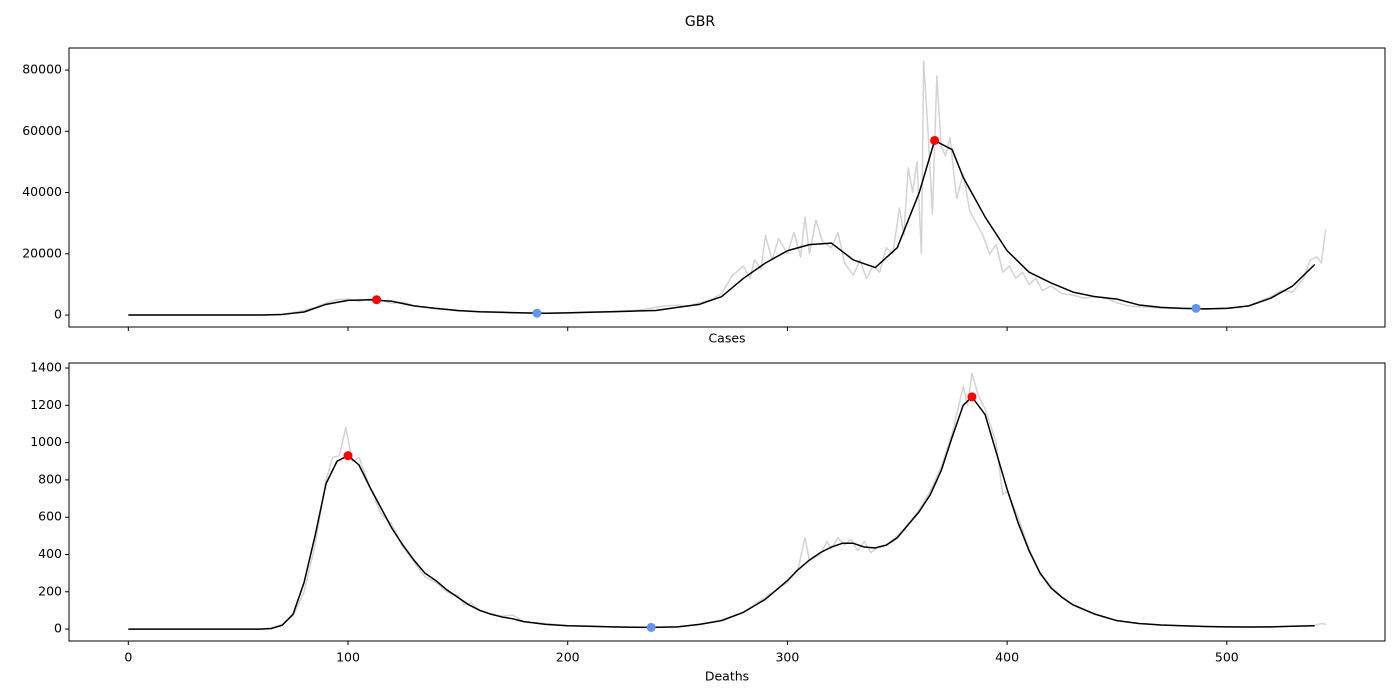 The width and height of the screenshot is (1400, 700). What do you see at coordinates (50, 553) in the screenshot?
I see `y-tick-label: 400` at bounding box center [50, 553].